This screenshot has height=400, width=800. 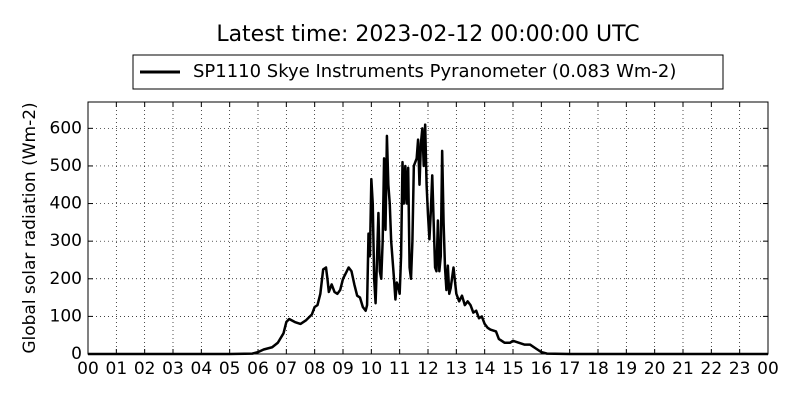 What do you see at coordinates (427, 34) in the screenshot?
I see `chart-title: Latest time: 2023-02-12 00:00:00 UTC` at bounding box center [427, 34].